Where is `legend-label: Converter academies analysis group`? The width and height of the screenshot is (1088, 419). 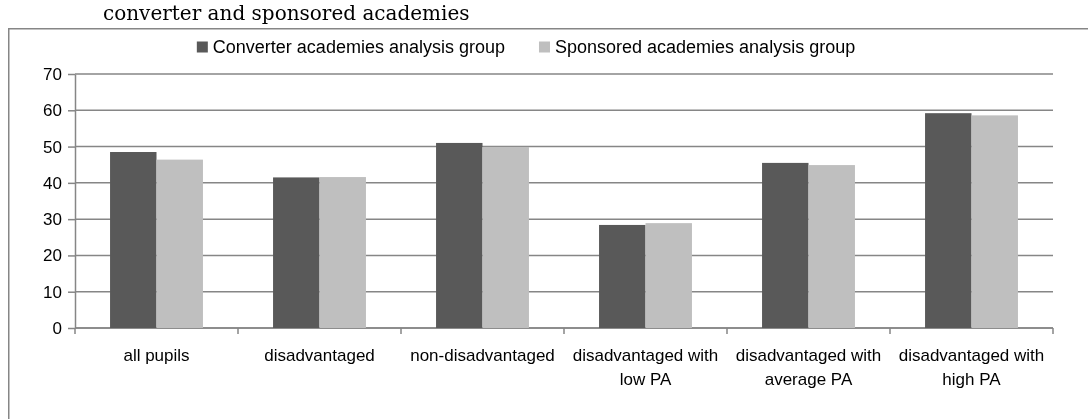
legend-label: Converter academies analysis group is located at coordinates (358, 47).